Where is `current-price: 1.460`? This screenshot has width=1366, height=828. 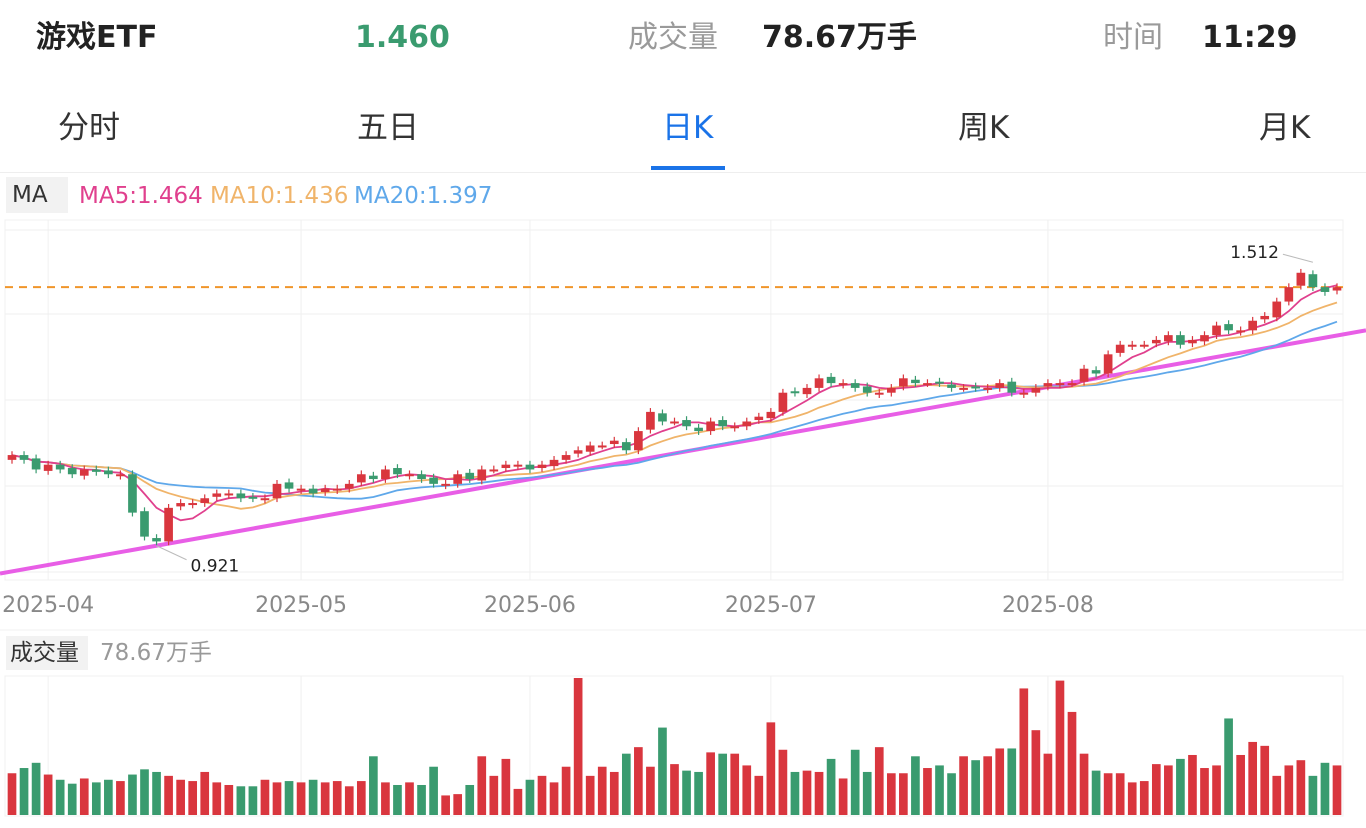 current-price: 1.460 is located at coordinates (402, 37).